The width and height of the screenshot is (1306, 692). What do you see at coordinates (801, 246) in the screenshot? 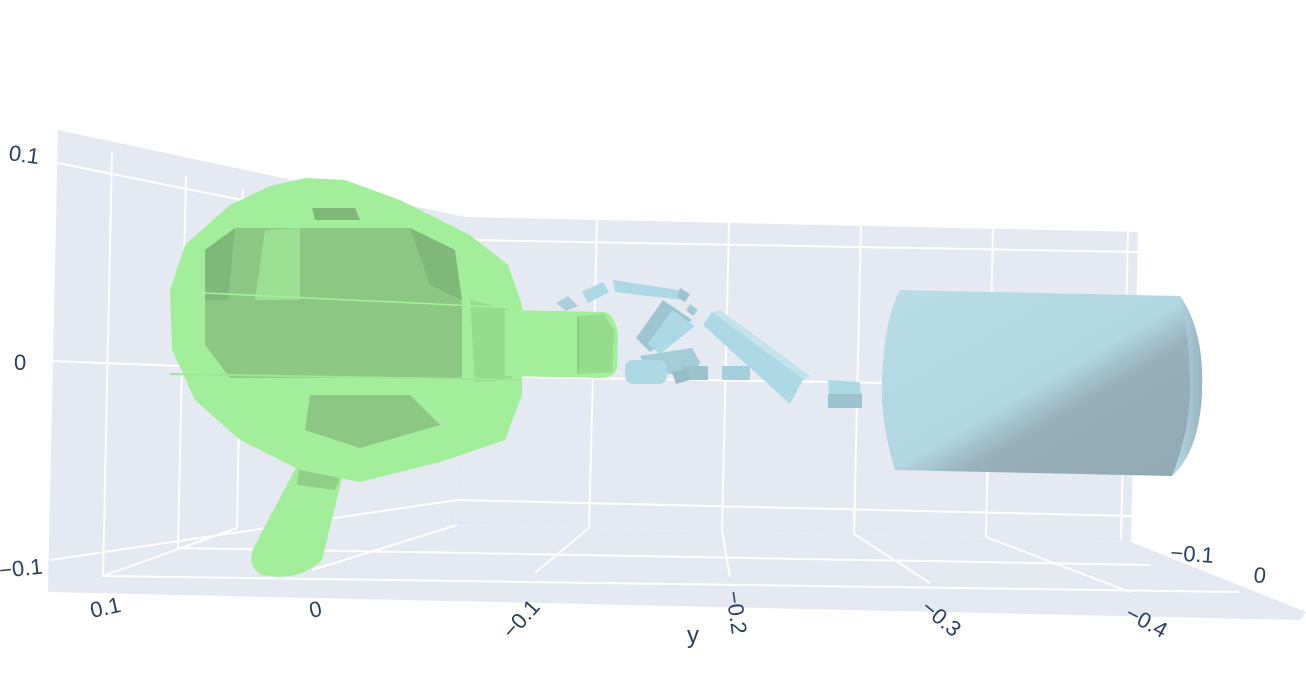
I see `back-gridline-z-0.1` at bounding box center [801, 246].